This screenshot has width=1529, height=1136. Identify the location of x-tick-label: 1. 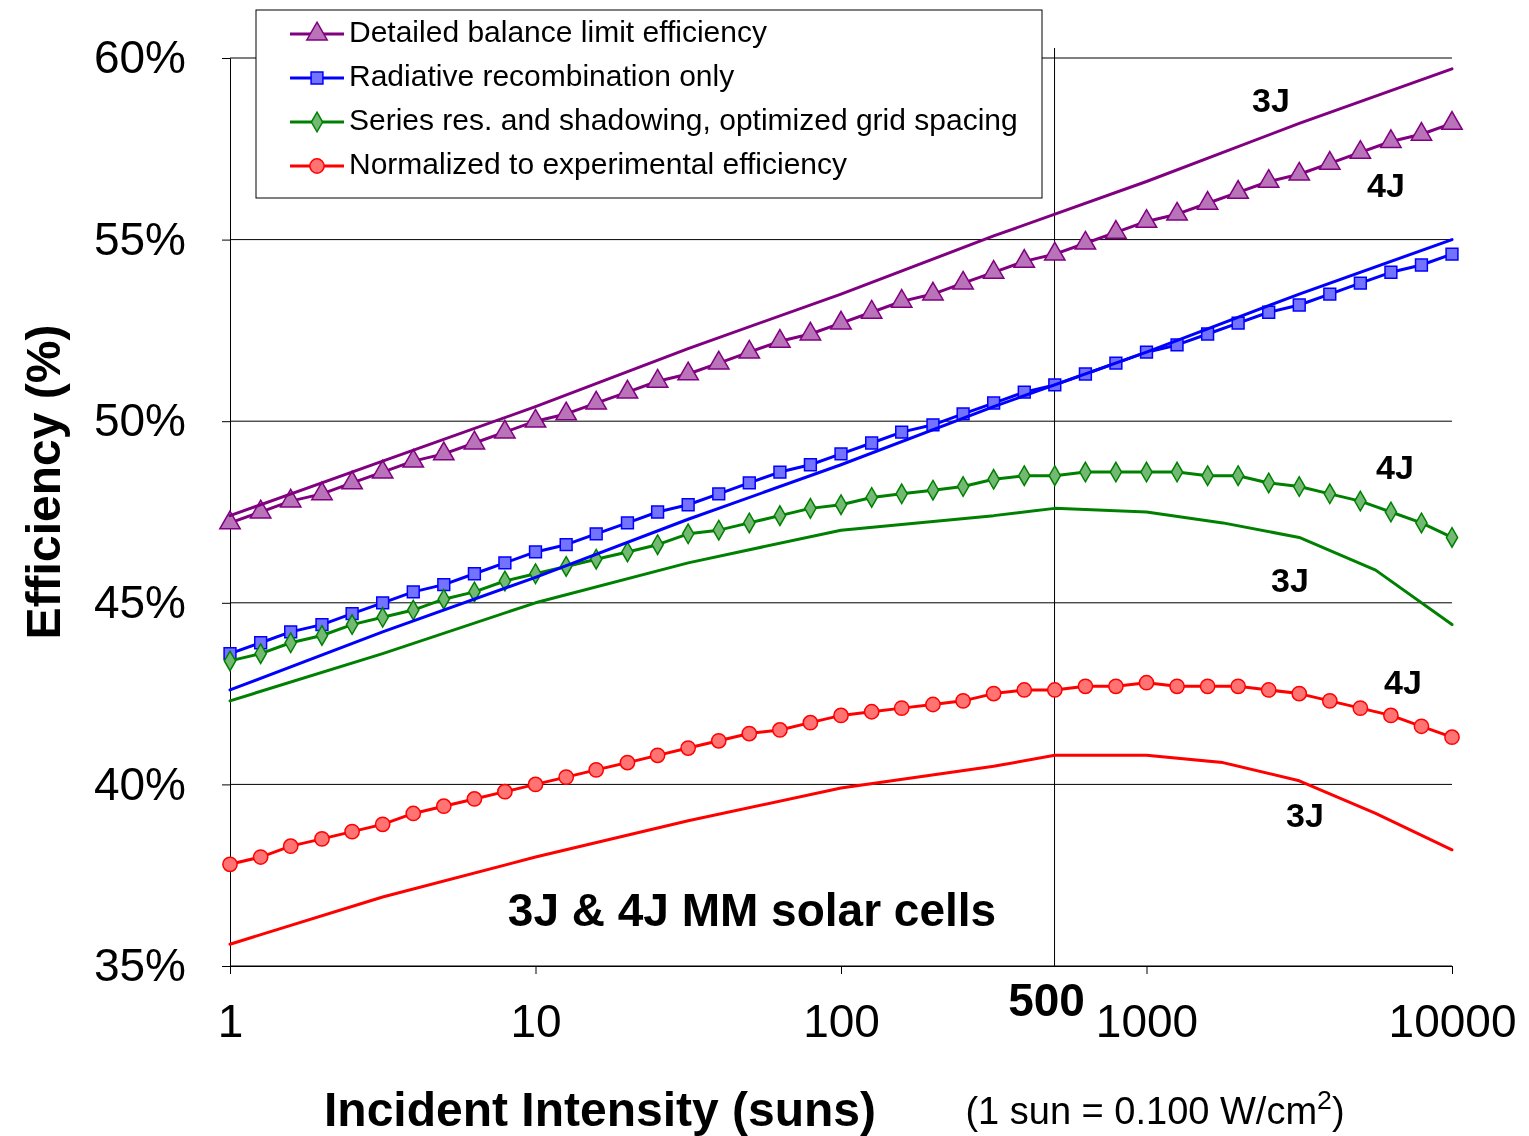
(230, 1020).